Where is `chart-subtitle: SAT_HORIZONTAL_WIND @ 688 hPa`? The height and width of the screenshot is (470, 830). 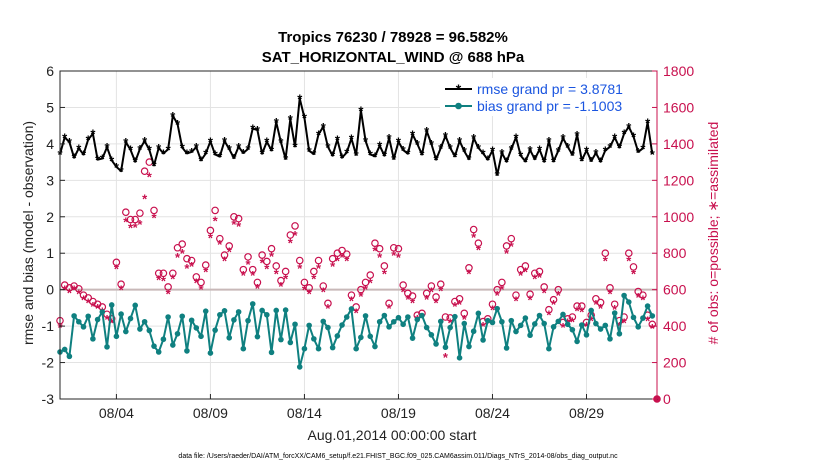 chart-subtitle: SAT_HORIZONTAL_WIND @ 688 hPa is located at coordinates (393, 57).